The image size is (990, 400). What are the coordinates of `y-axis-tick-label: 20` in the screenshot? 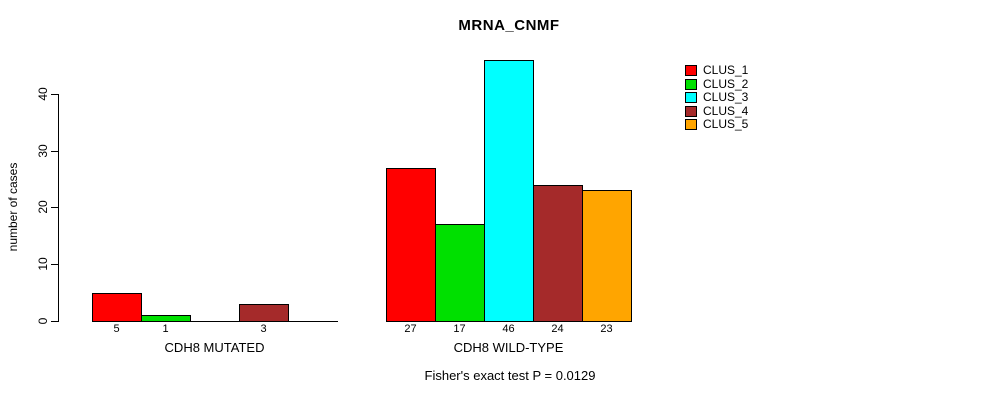 It's located at (43, 207).